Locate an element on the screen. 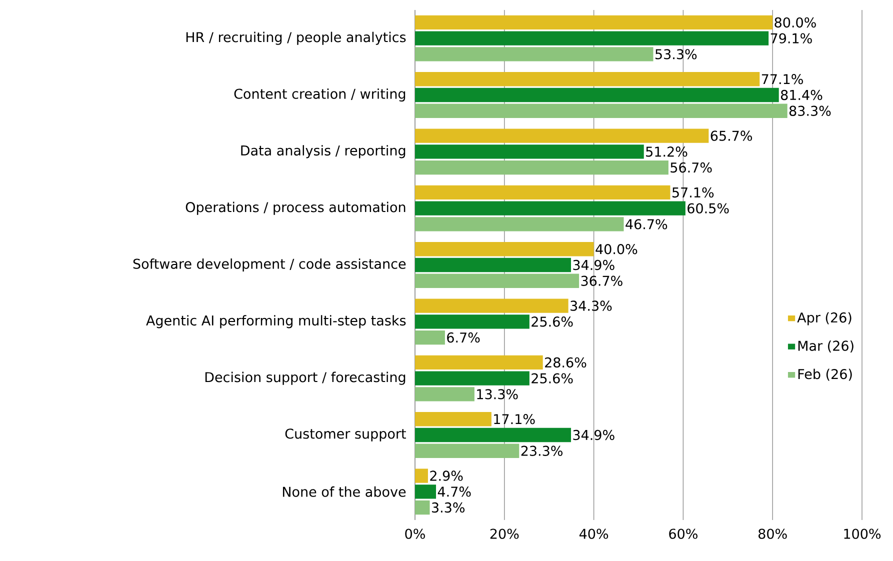  data-label: 81.4% is located at coordinates (801, 95).